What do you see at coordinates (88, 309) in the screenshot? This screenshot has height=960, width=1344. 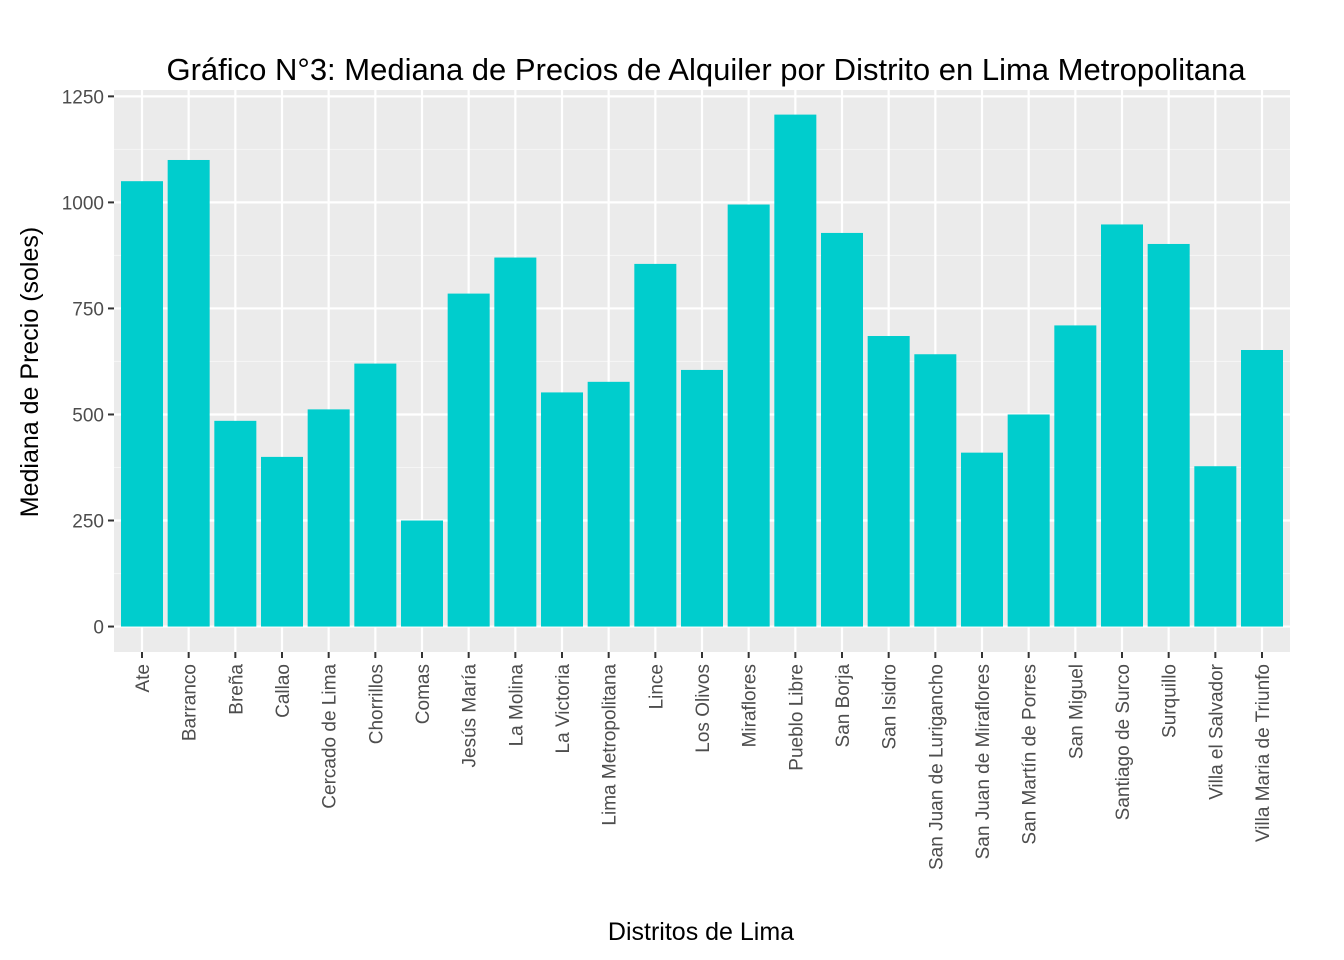 I see `y-tick-label: 750` at bounding box center [88, 309].